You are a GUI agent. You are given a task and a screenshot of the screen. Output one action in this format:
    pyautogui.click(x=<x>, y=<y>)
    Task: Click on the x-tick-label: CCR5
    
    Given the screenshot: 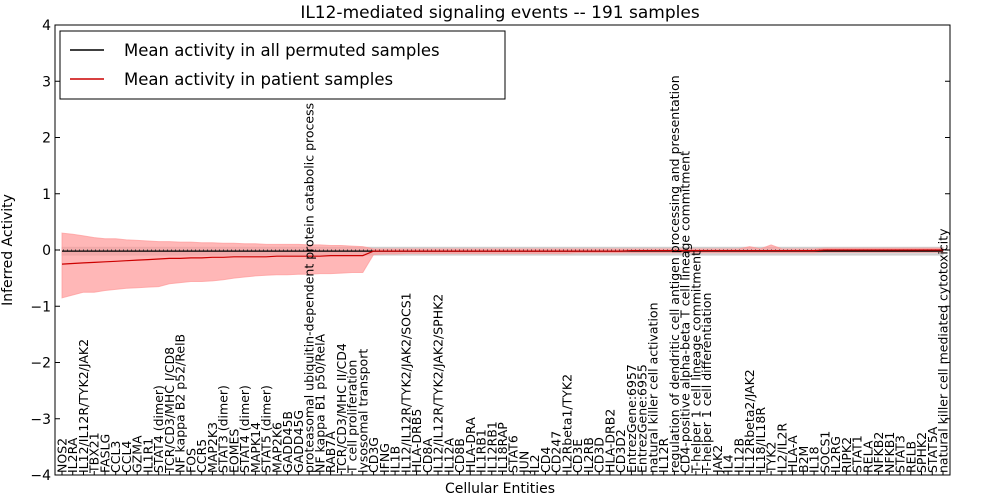 What is the action you would take?
    pyautogui.click(x=201, y=456)
    